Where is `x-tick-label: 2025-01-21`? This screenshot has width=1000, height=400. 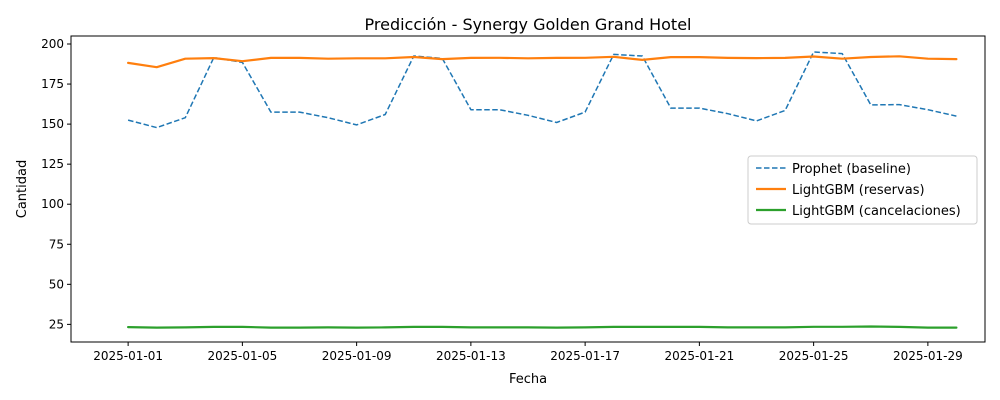
x-tick-label: 2025-01-21 is located at coordinates (700, 356).